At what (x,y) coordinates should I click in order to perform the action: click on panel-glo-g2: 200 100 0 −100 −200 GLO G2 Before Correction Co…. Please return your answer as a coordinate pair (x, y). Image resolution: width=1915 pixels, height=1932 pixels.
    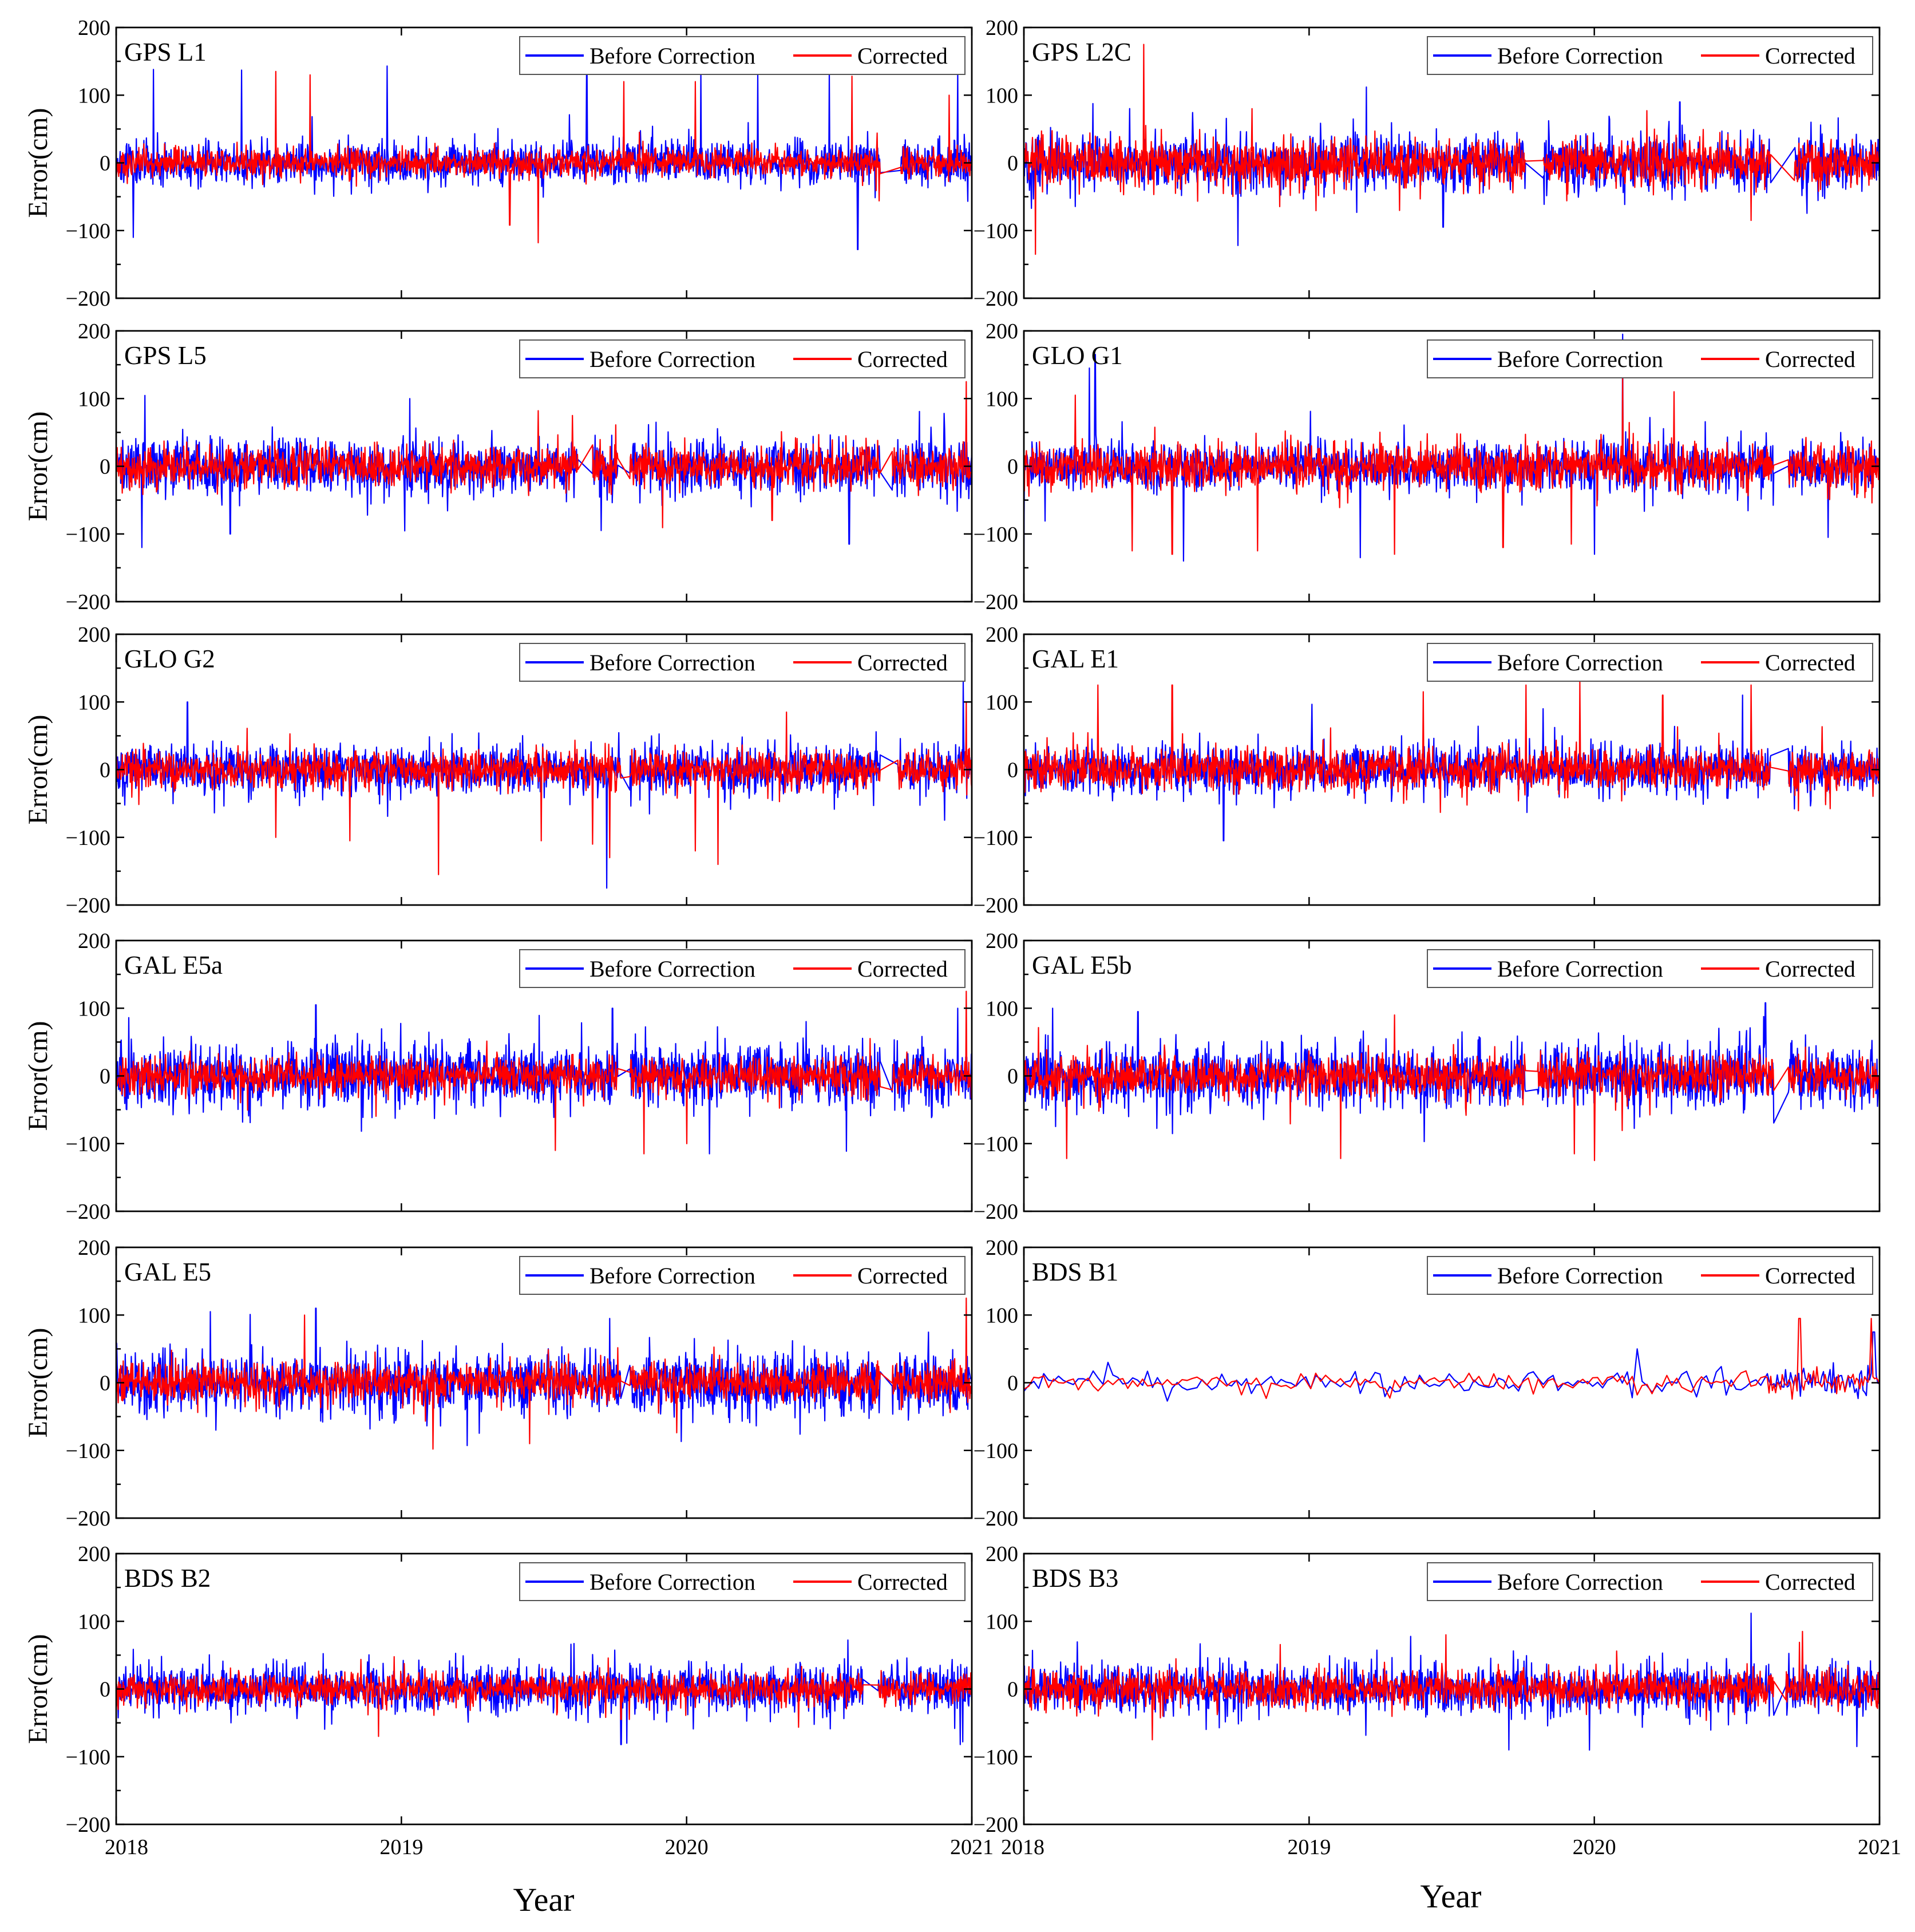
    Looking at the image, I should click on (498, 770).